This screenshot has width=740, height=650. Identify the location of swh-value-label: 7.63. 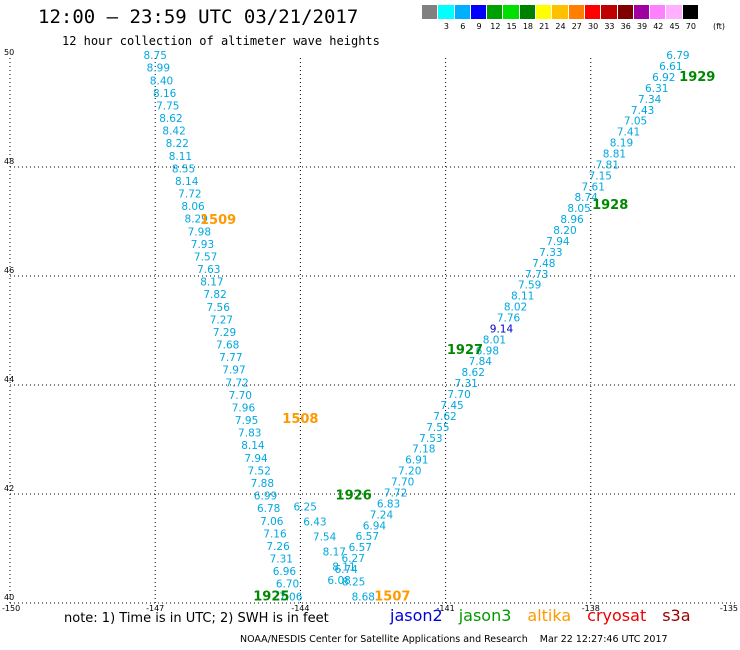
(208, 270).